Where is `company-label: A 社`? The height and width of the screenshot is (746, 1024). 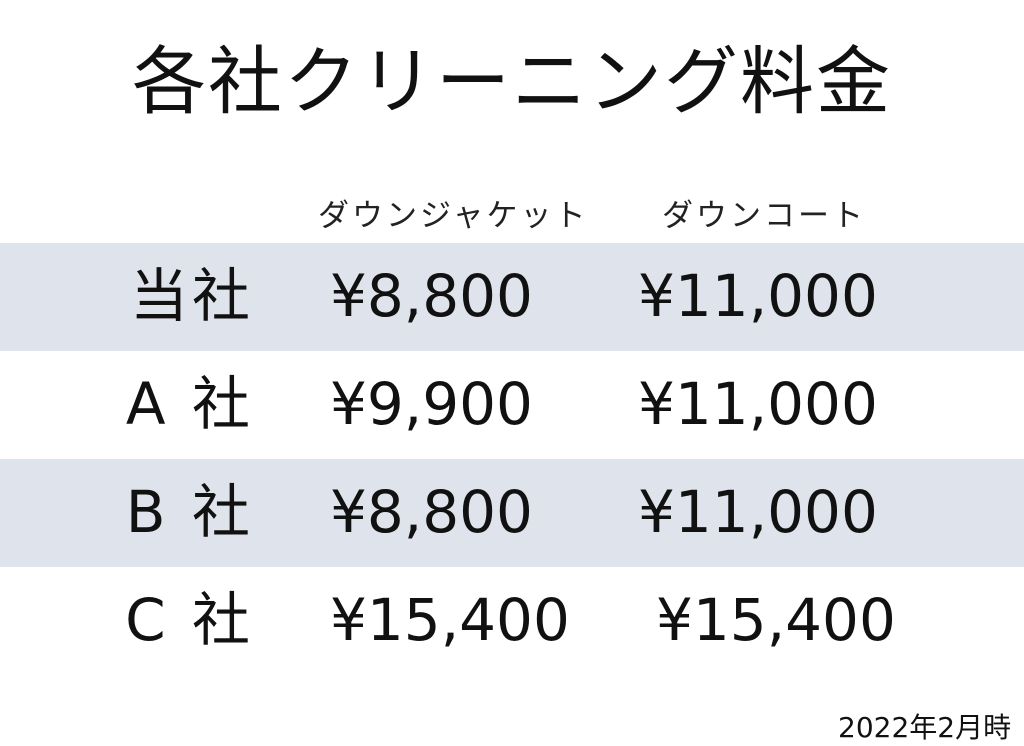
company-label: A 社 is located at coordinates (189, 404).